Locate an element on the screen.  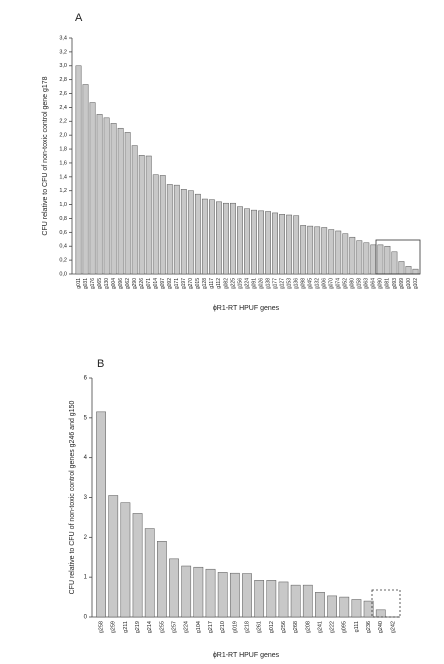
x-tick-label: g014 is located at coordinates (156, 283).